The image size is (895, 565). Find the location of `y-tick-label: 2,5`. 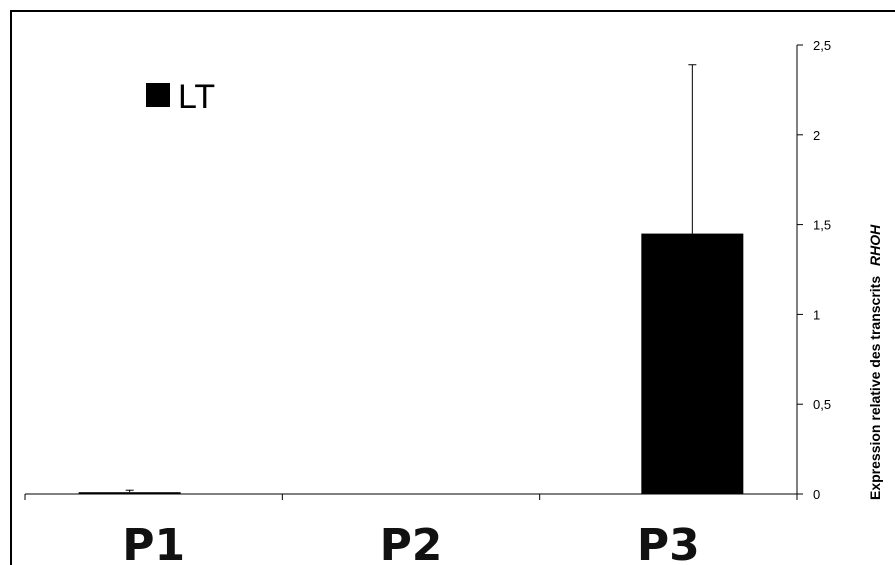

y-tick-label: 2,5 is located at coordinates (822, 45).